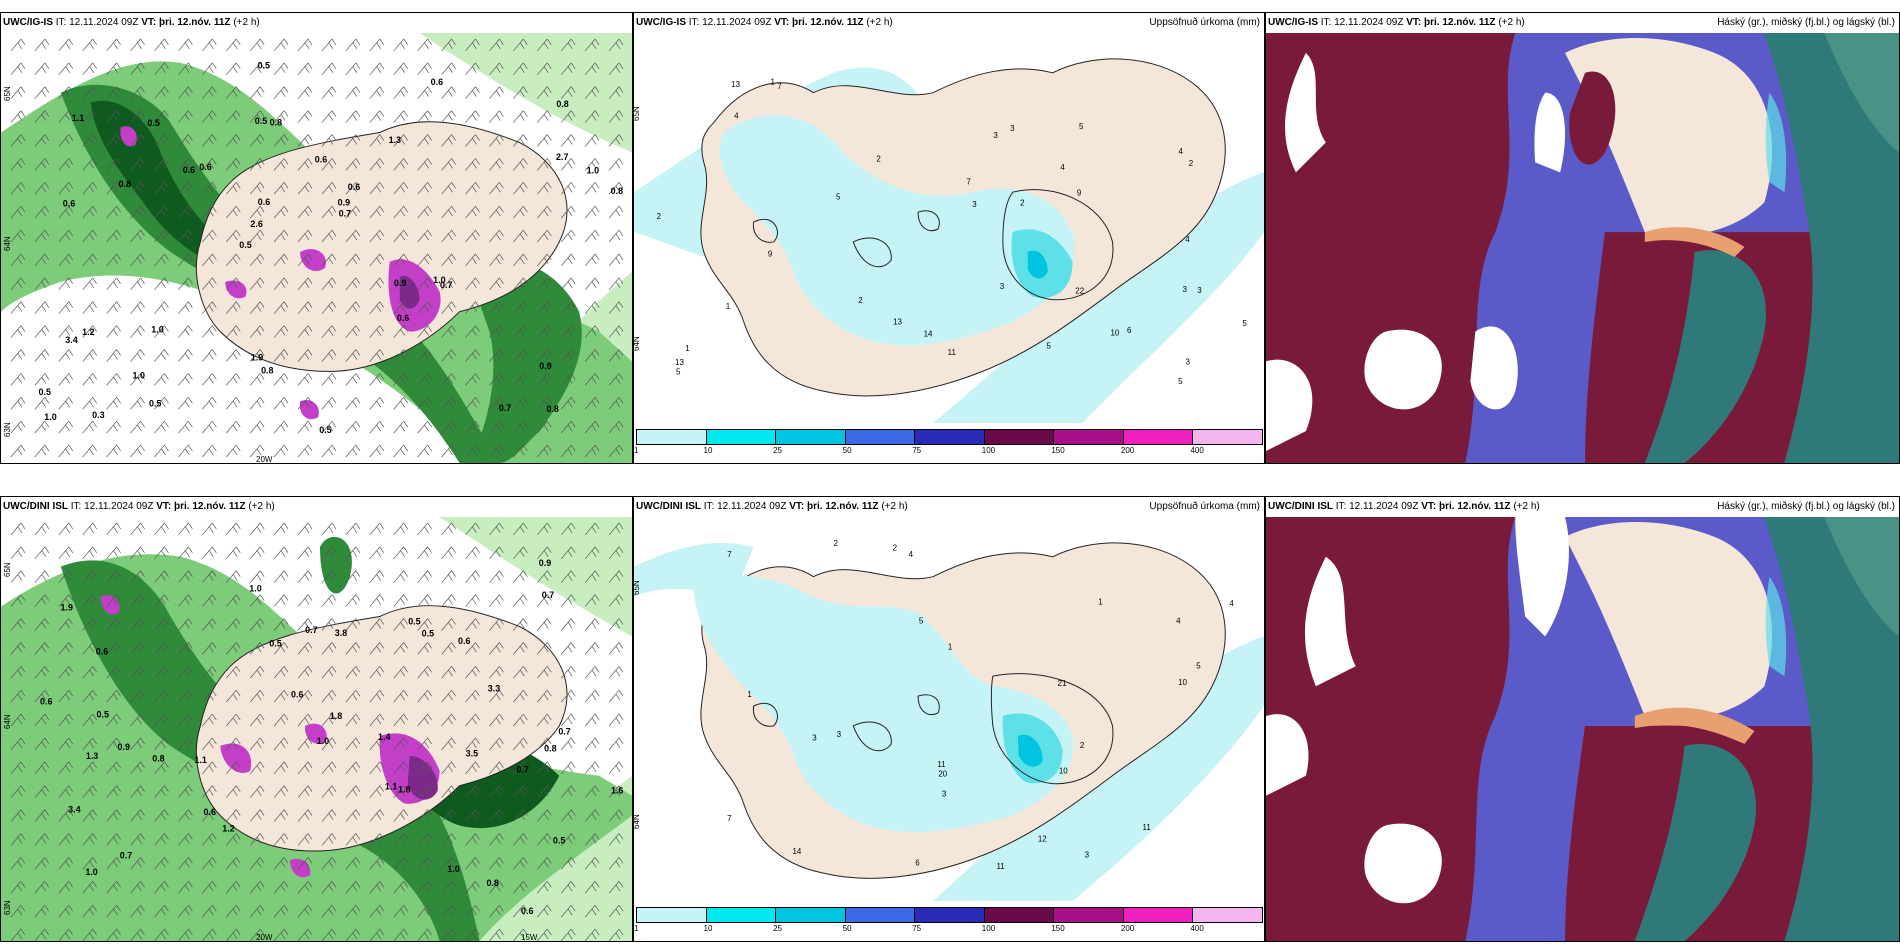 The image size is (1900, 950). I want to click on map-value-label: 13, so click(735, 84).